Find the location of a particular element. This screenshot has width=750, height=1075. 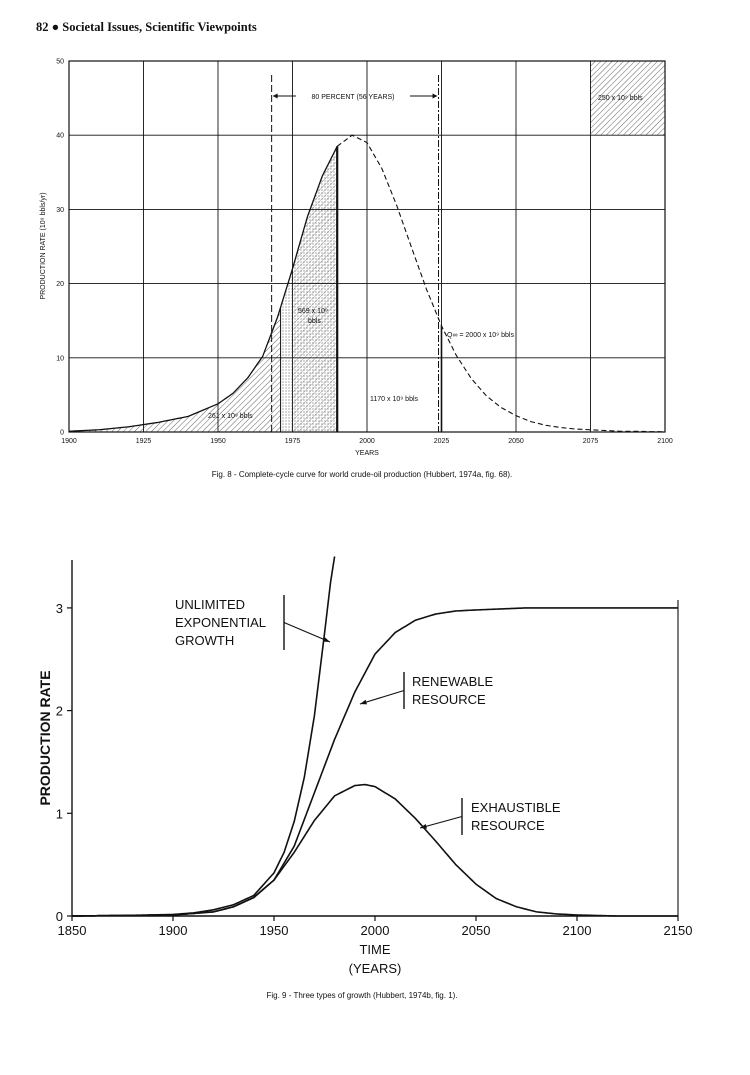

fig8-y-tick-label: 50 is located at coordinates (60, 62).